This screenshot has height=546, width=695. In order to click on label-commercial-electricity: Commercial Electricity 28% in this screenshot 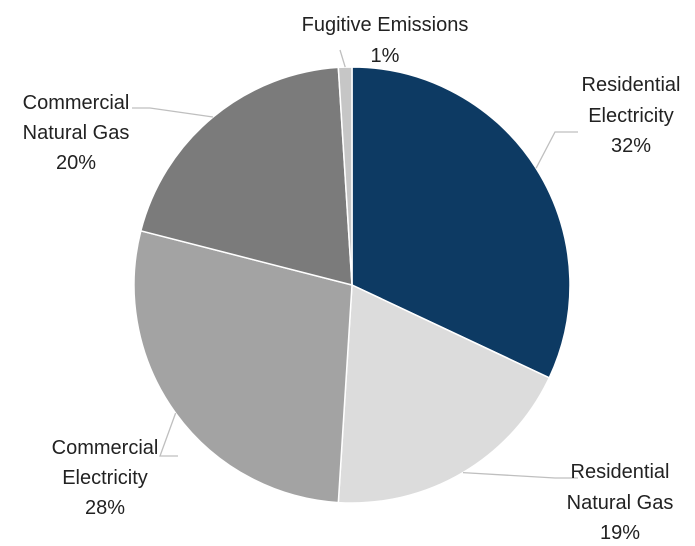, I will do `click(105, 478)`.